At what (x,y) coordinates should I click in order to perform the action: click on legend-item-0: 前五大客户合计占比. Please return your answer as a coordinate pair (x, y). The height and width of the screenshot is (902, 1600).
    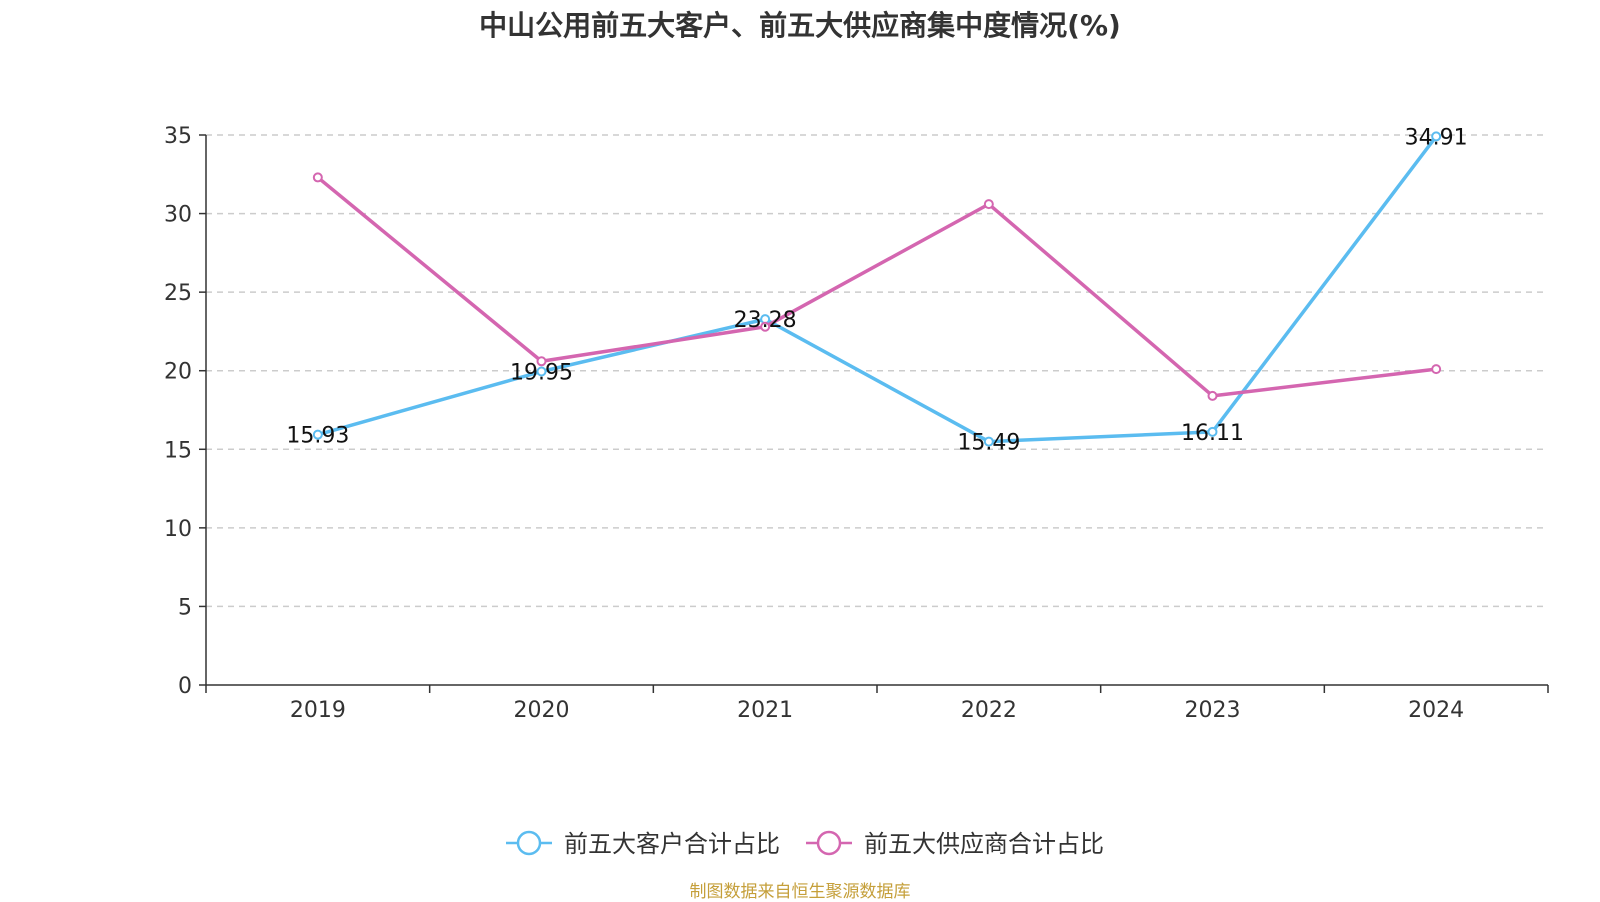
    Looking at the image, I should click on (643, 844).